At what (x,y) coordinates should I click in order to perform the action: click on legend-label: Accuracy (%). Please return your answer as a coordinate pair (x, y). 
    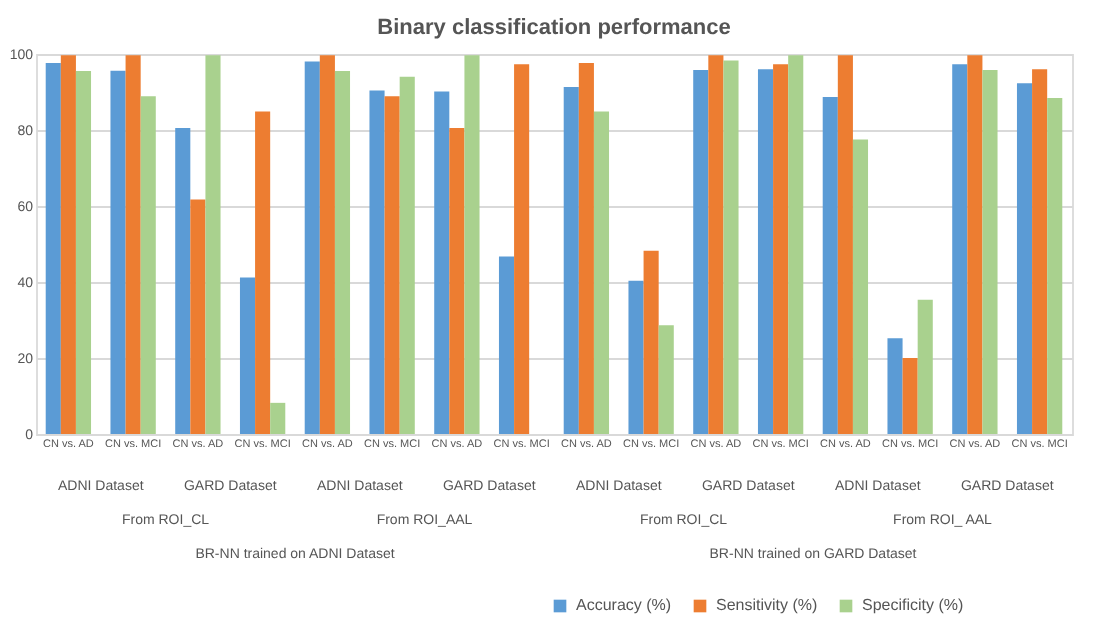
    Looking at the image, I should click on (624, 605).